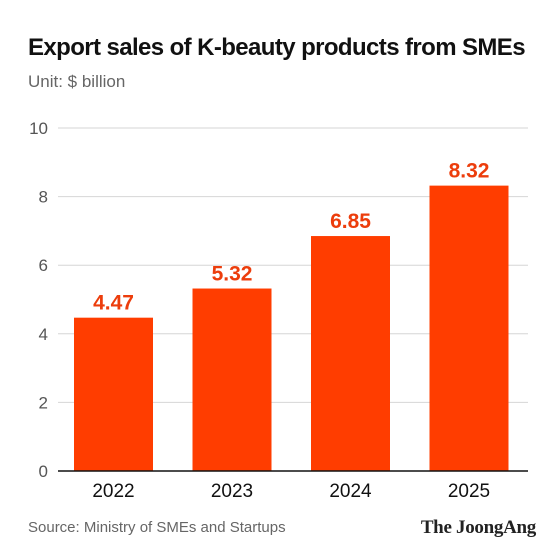 The height and width of the screenshot is (560, 560). I want to click on y-tick-label: 2, so click(43, 402).